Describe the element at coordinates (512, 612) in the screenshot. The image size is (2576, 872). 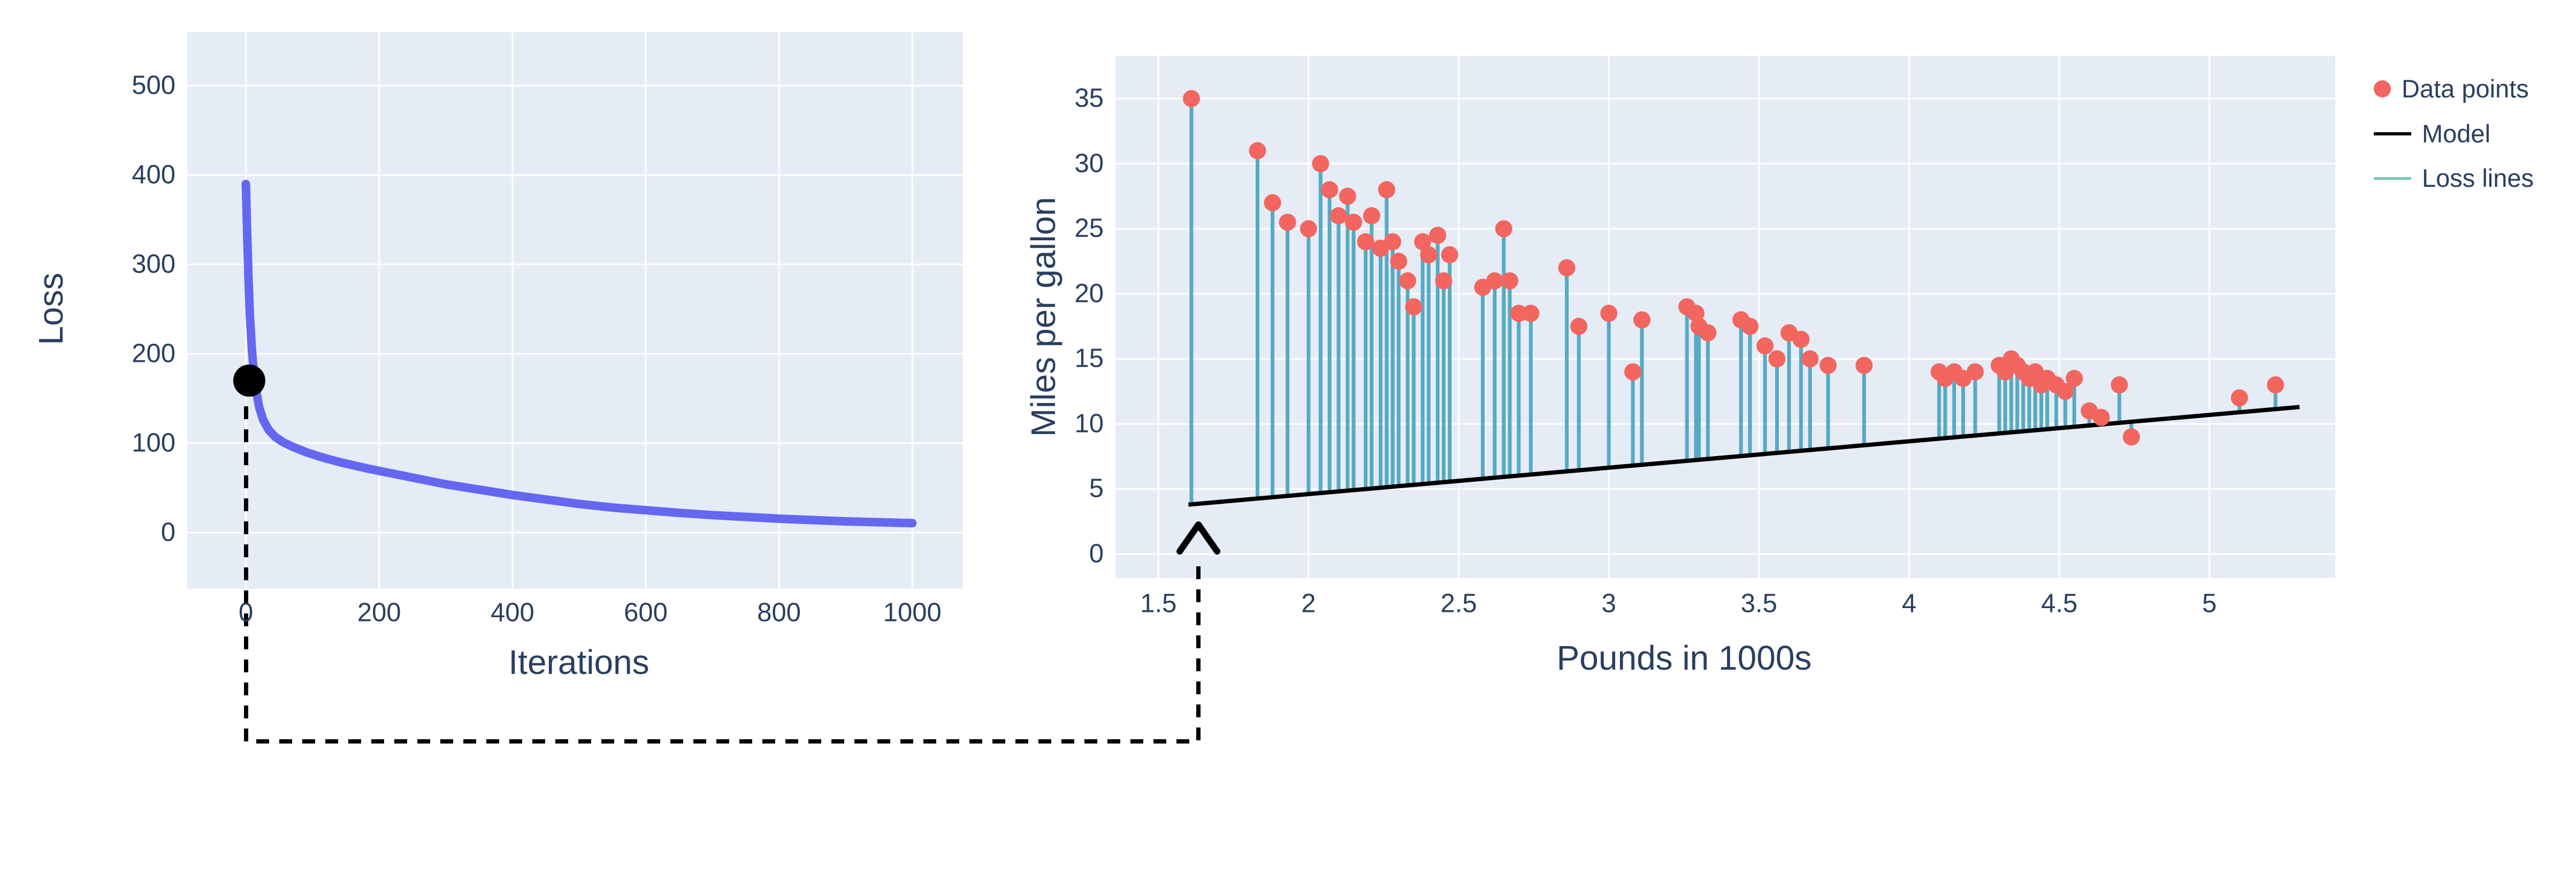
I see `loss-x-tick-label: 400` at that location.